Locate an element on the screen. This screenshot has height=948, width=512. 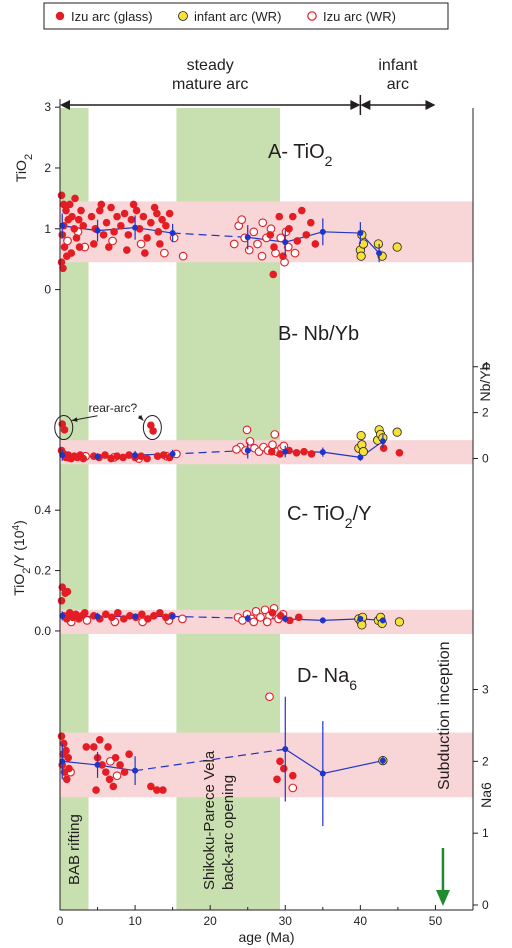
panel-C-y-tick-label: 0.0 is located at coordinates (42, 631).